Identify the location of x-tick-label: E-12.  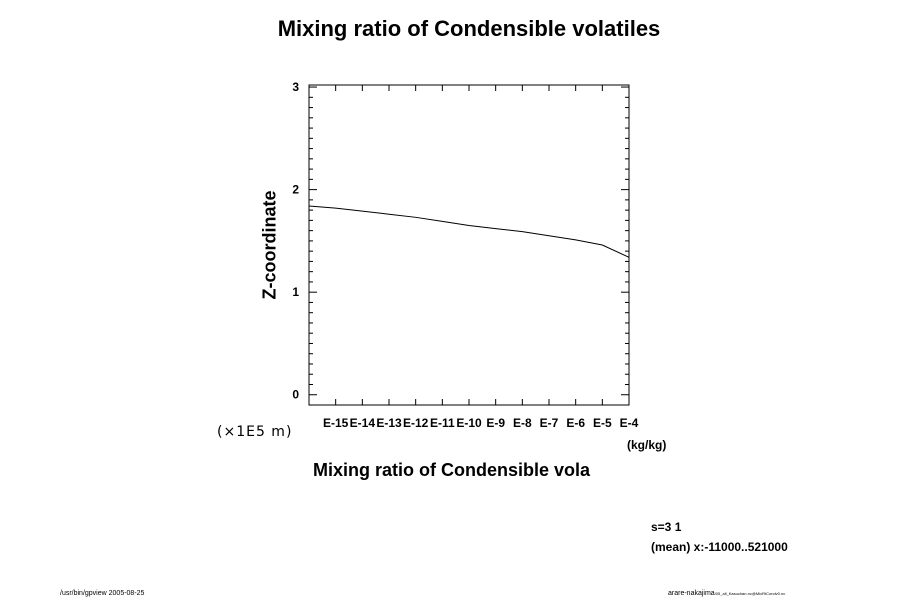
(416, 423).